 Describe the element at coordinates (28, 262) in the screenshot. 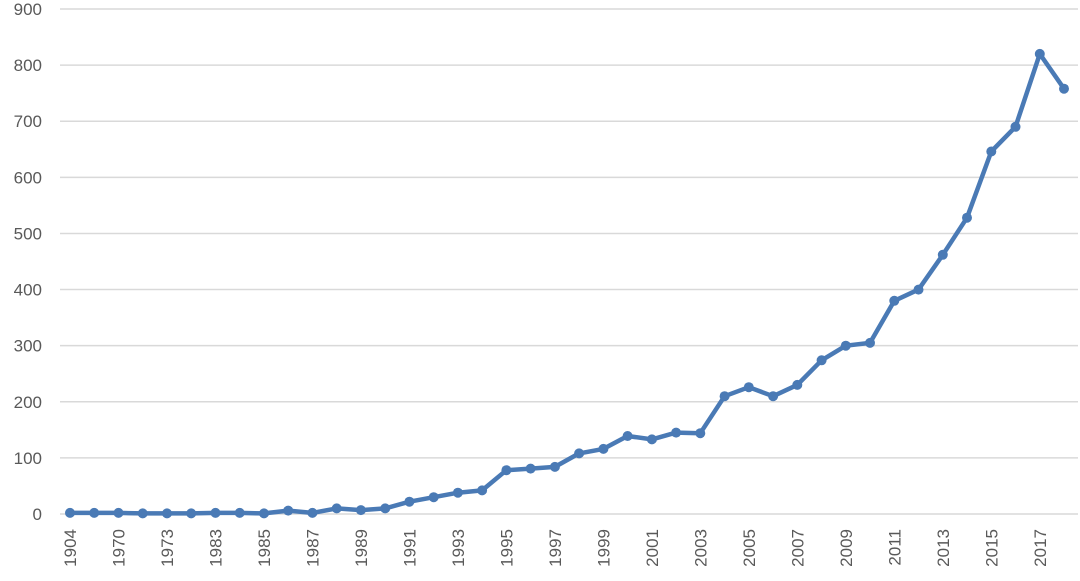

I see `y-axis-ticks: 0 100 200 300 400 500 600 700 800 900` at that location.